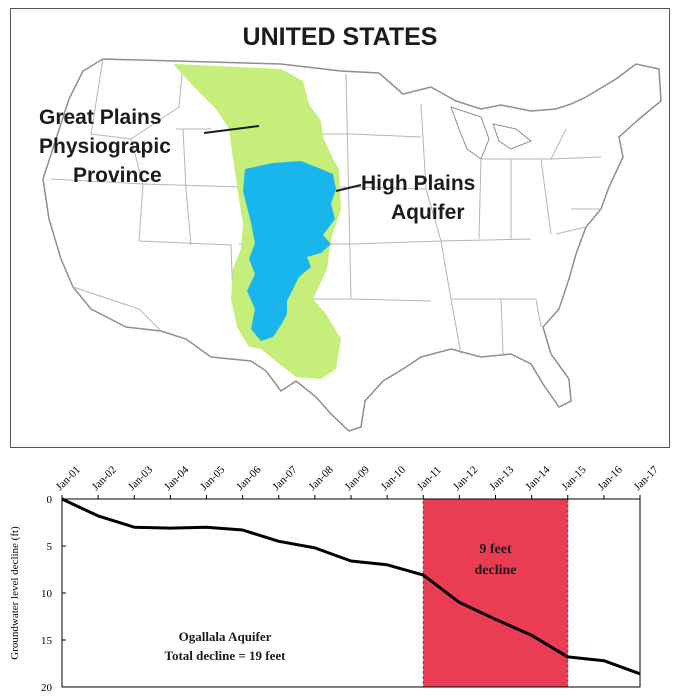  I want to click on x-tick-label: Jan-14, so click(538, 479).